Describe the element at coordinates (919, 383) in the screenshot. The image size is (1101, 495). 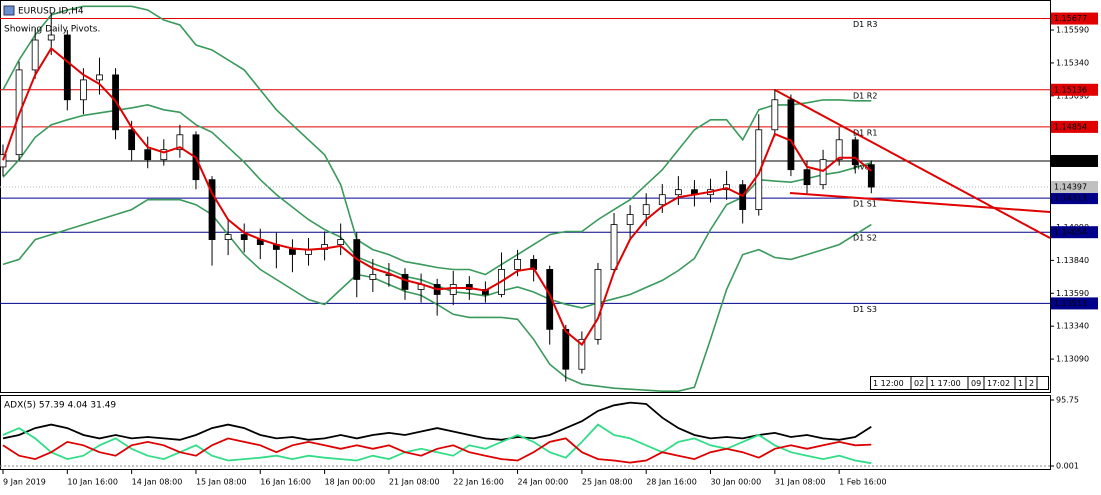
I see `time-box-label: 02` at that location.